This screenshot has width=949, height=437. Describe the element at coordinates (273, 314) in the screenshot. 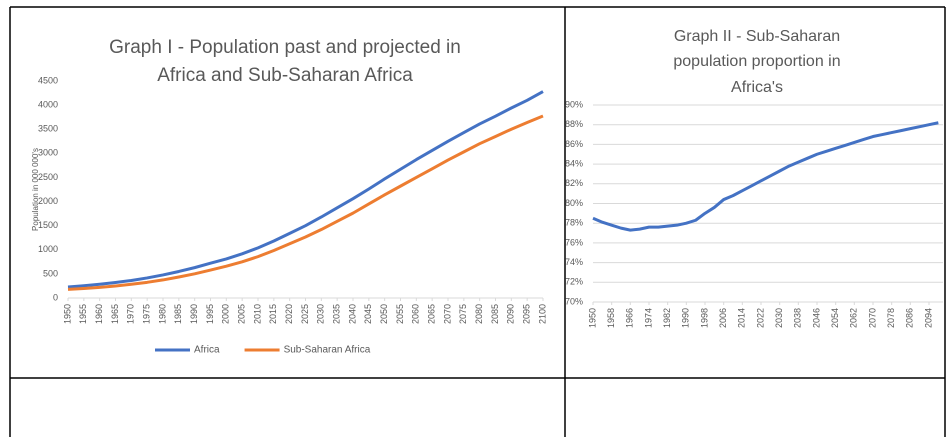

I see `x-tick-label: 2015` at that location.